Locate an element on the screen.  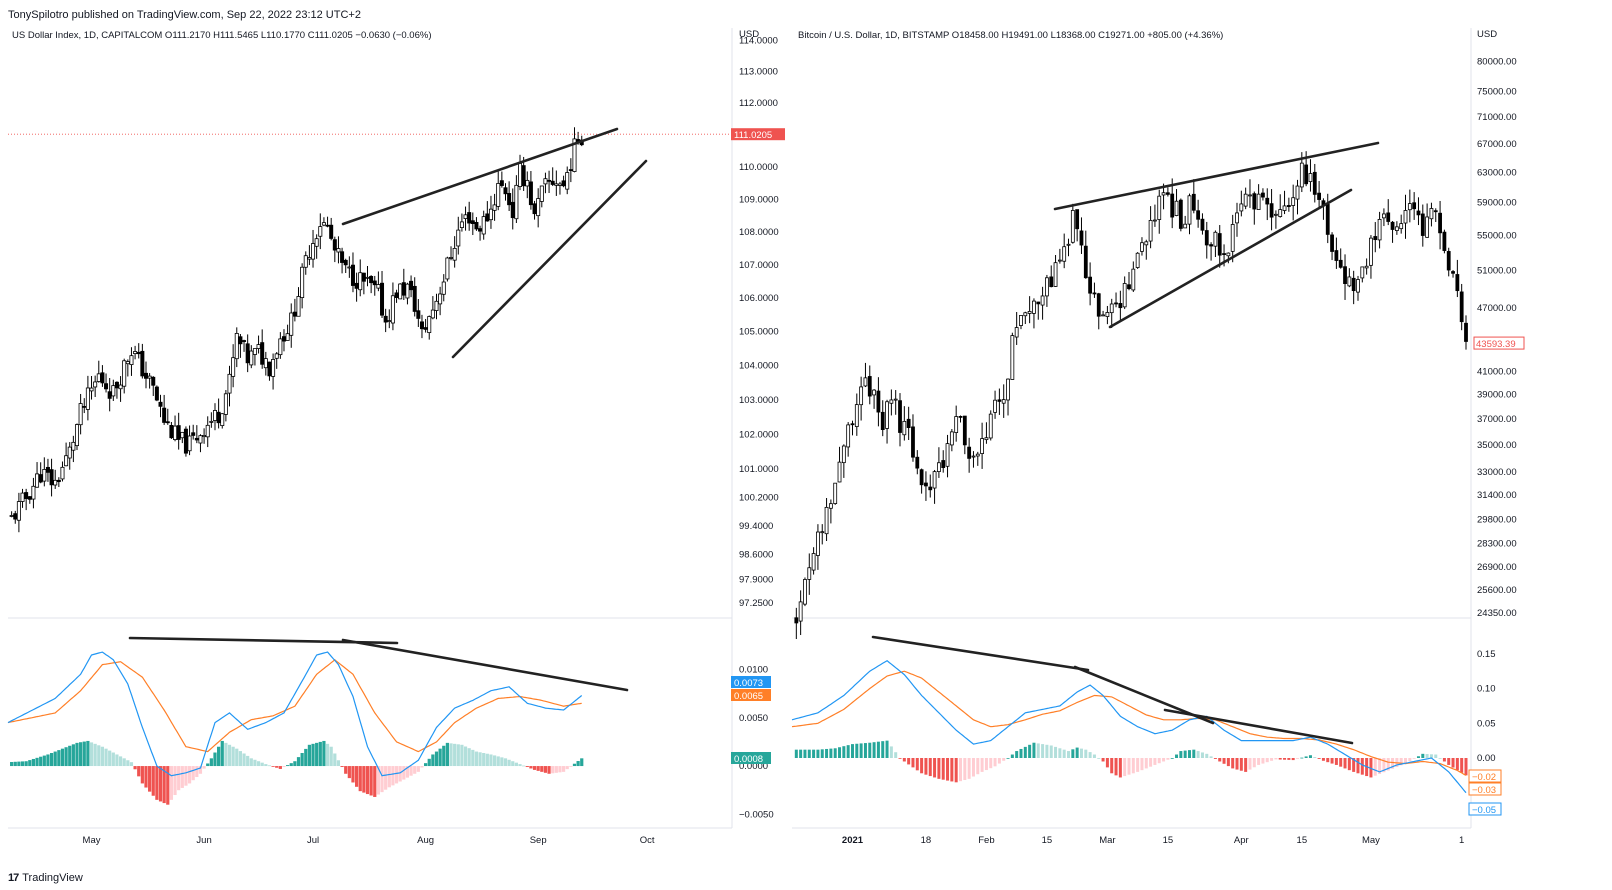
price-tick-label: 59000.00 is located at coordinates (1497, 203).